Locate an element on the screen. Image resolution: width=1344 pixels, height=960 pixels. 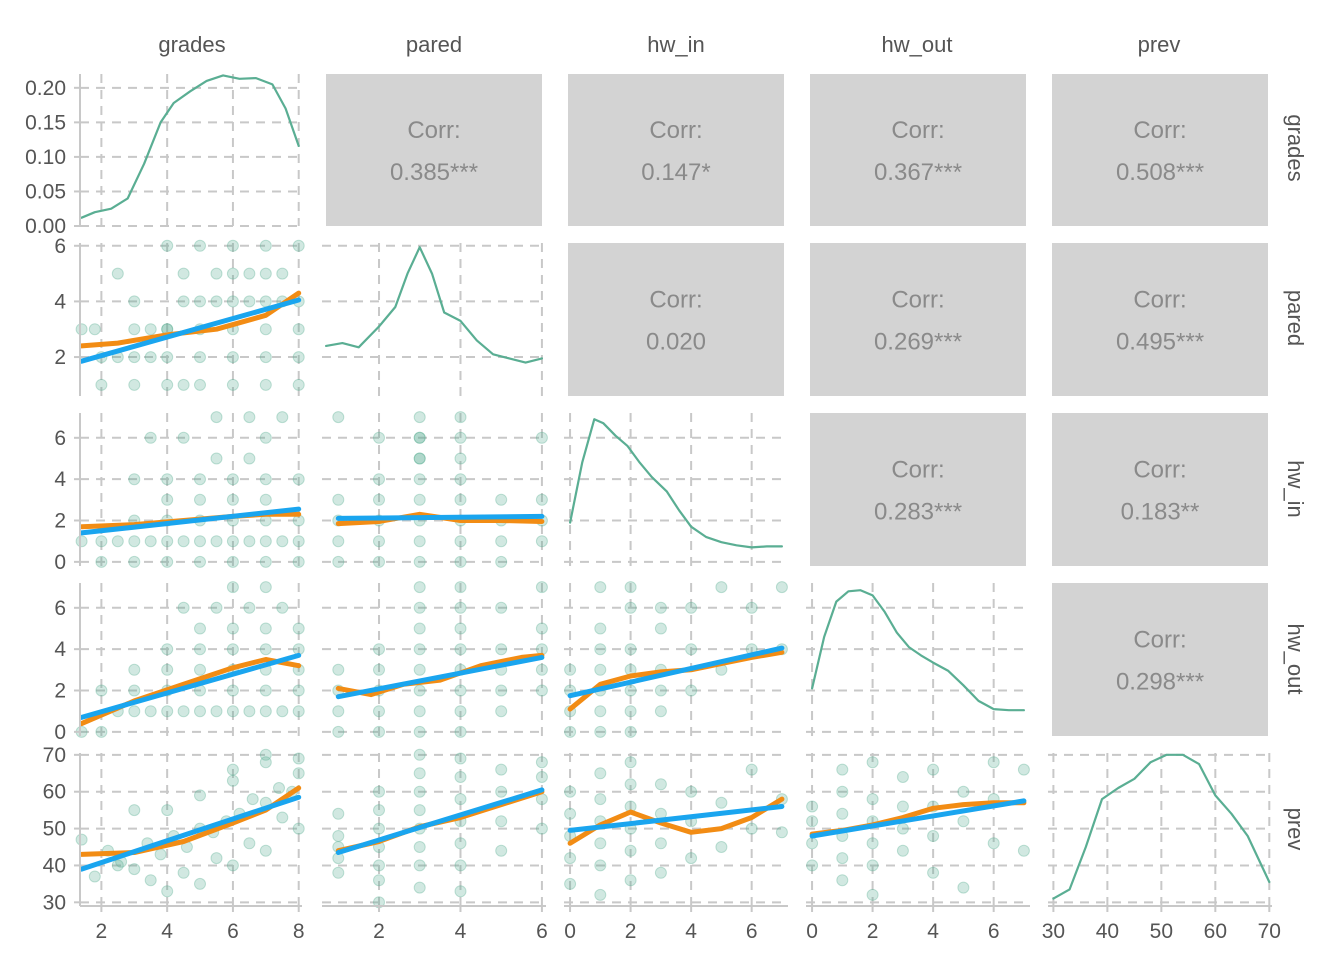
loess-line is located at coordinates (440, 675).